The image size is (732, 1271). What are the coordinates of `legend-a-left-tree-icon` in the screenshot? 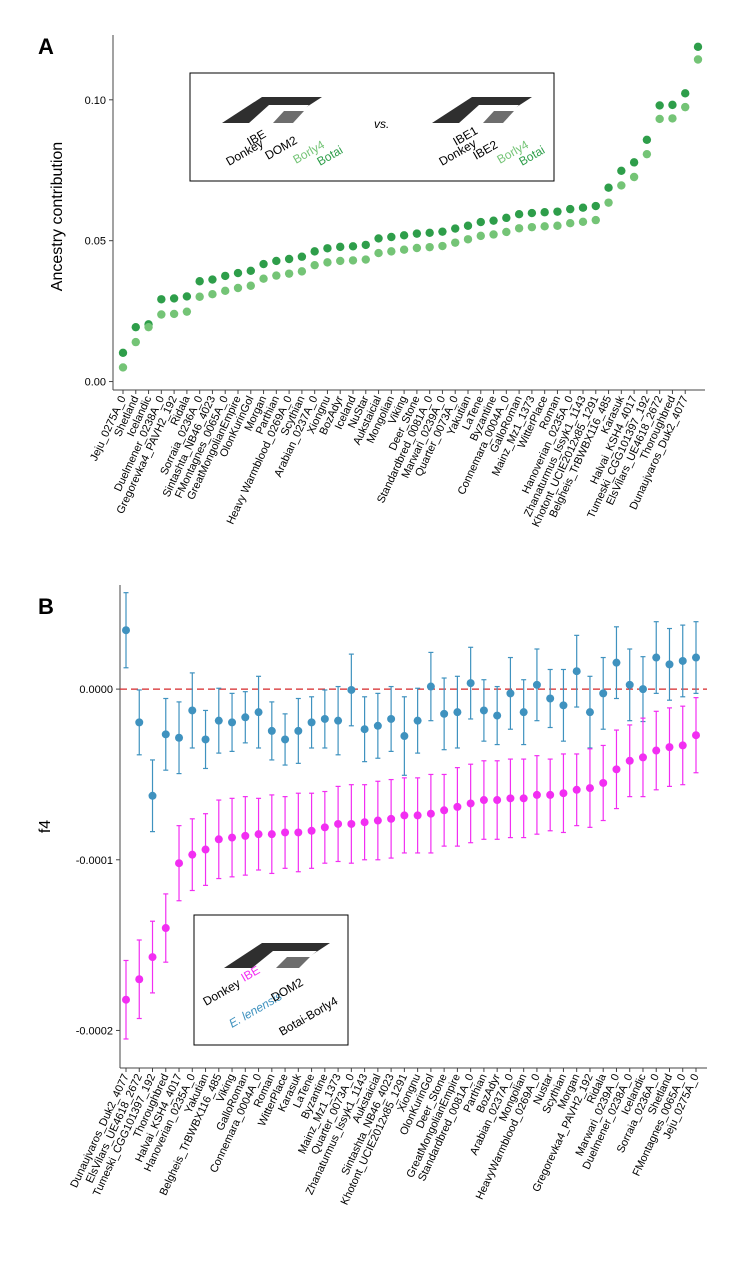 It's located at (272, 110).